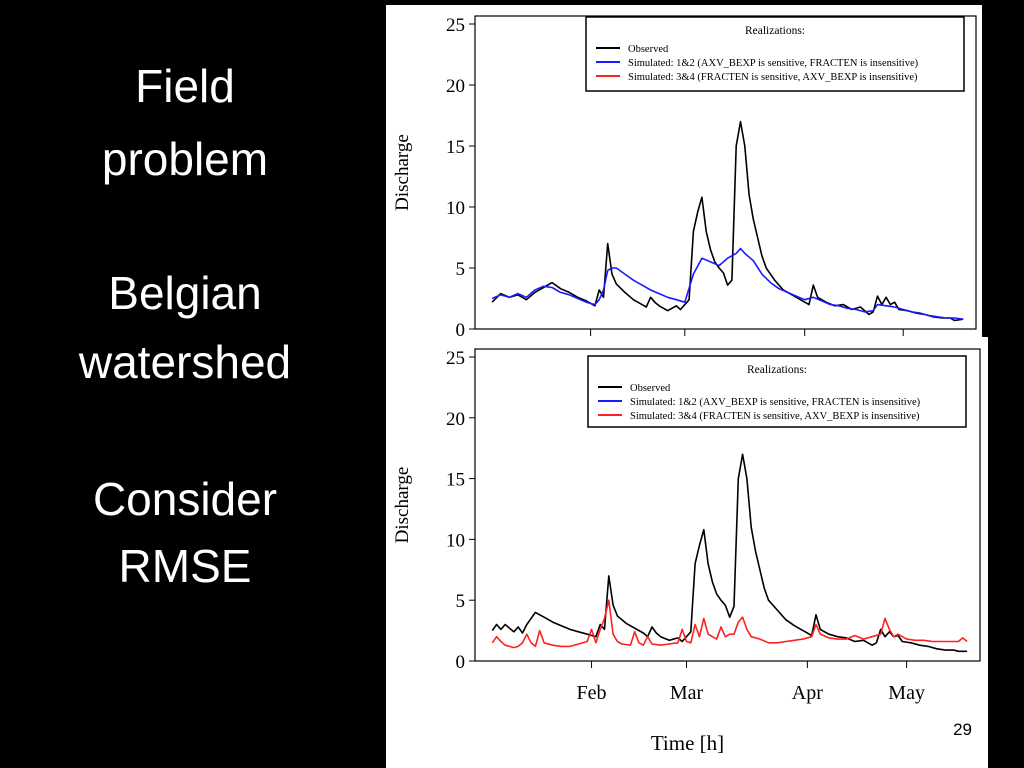 The image size is (1024, 768). Describe the element at coordinates (807, 693) in the screenshot. I see `x-tick-label: Apr` at that location.